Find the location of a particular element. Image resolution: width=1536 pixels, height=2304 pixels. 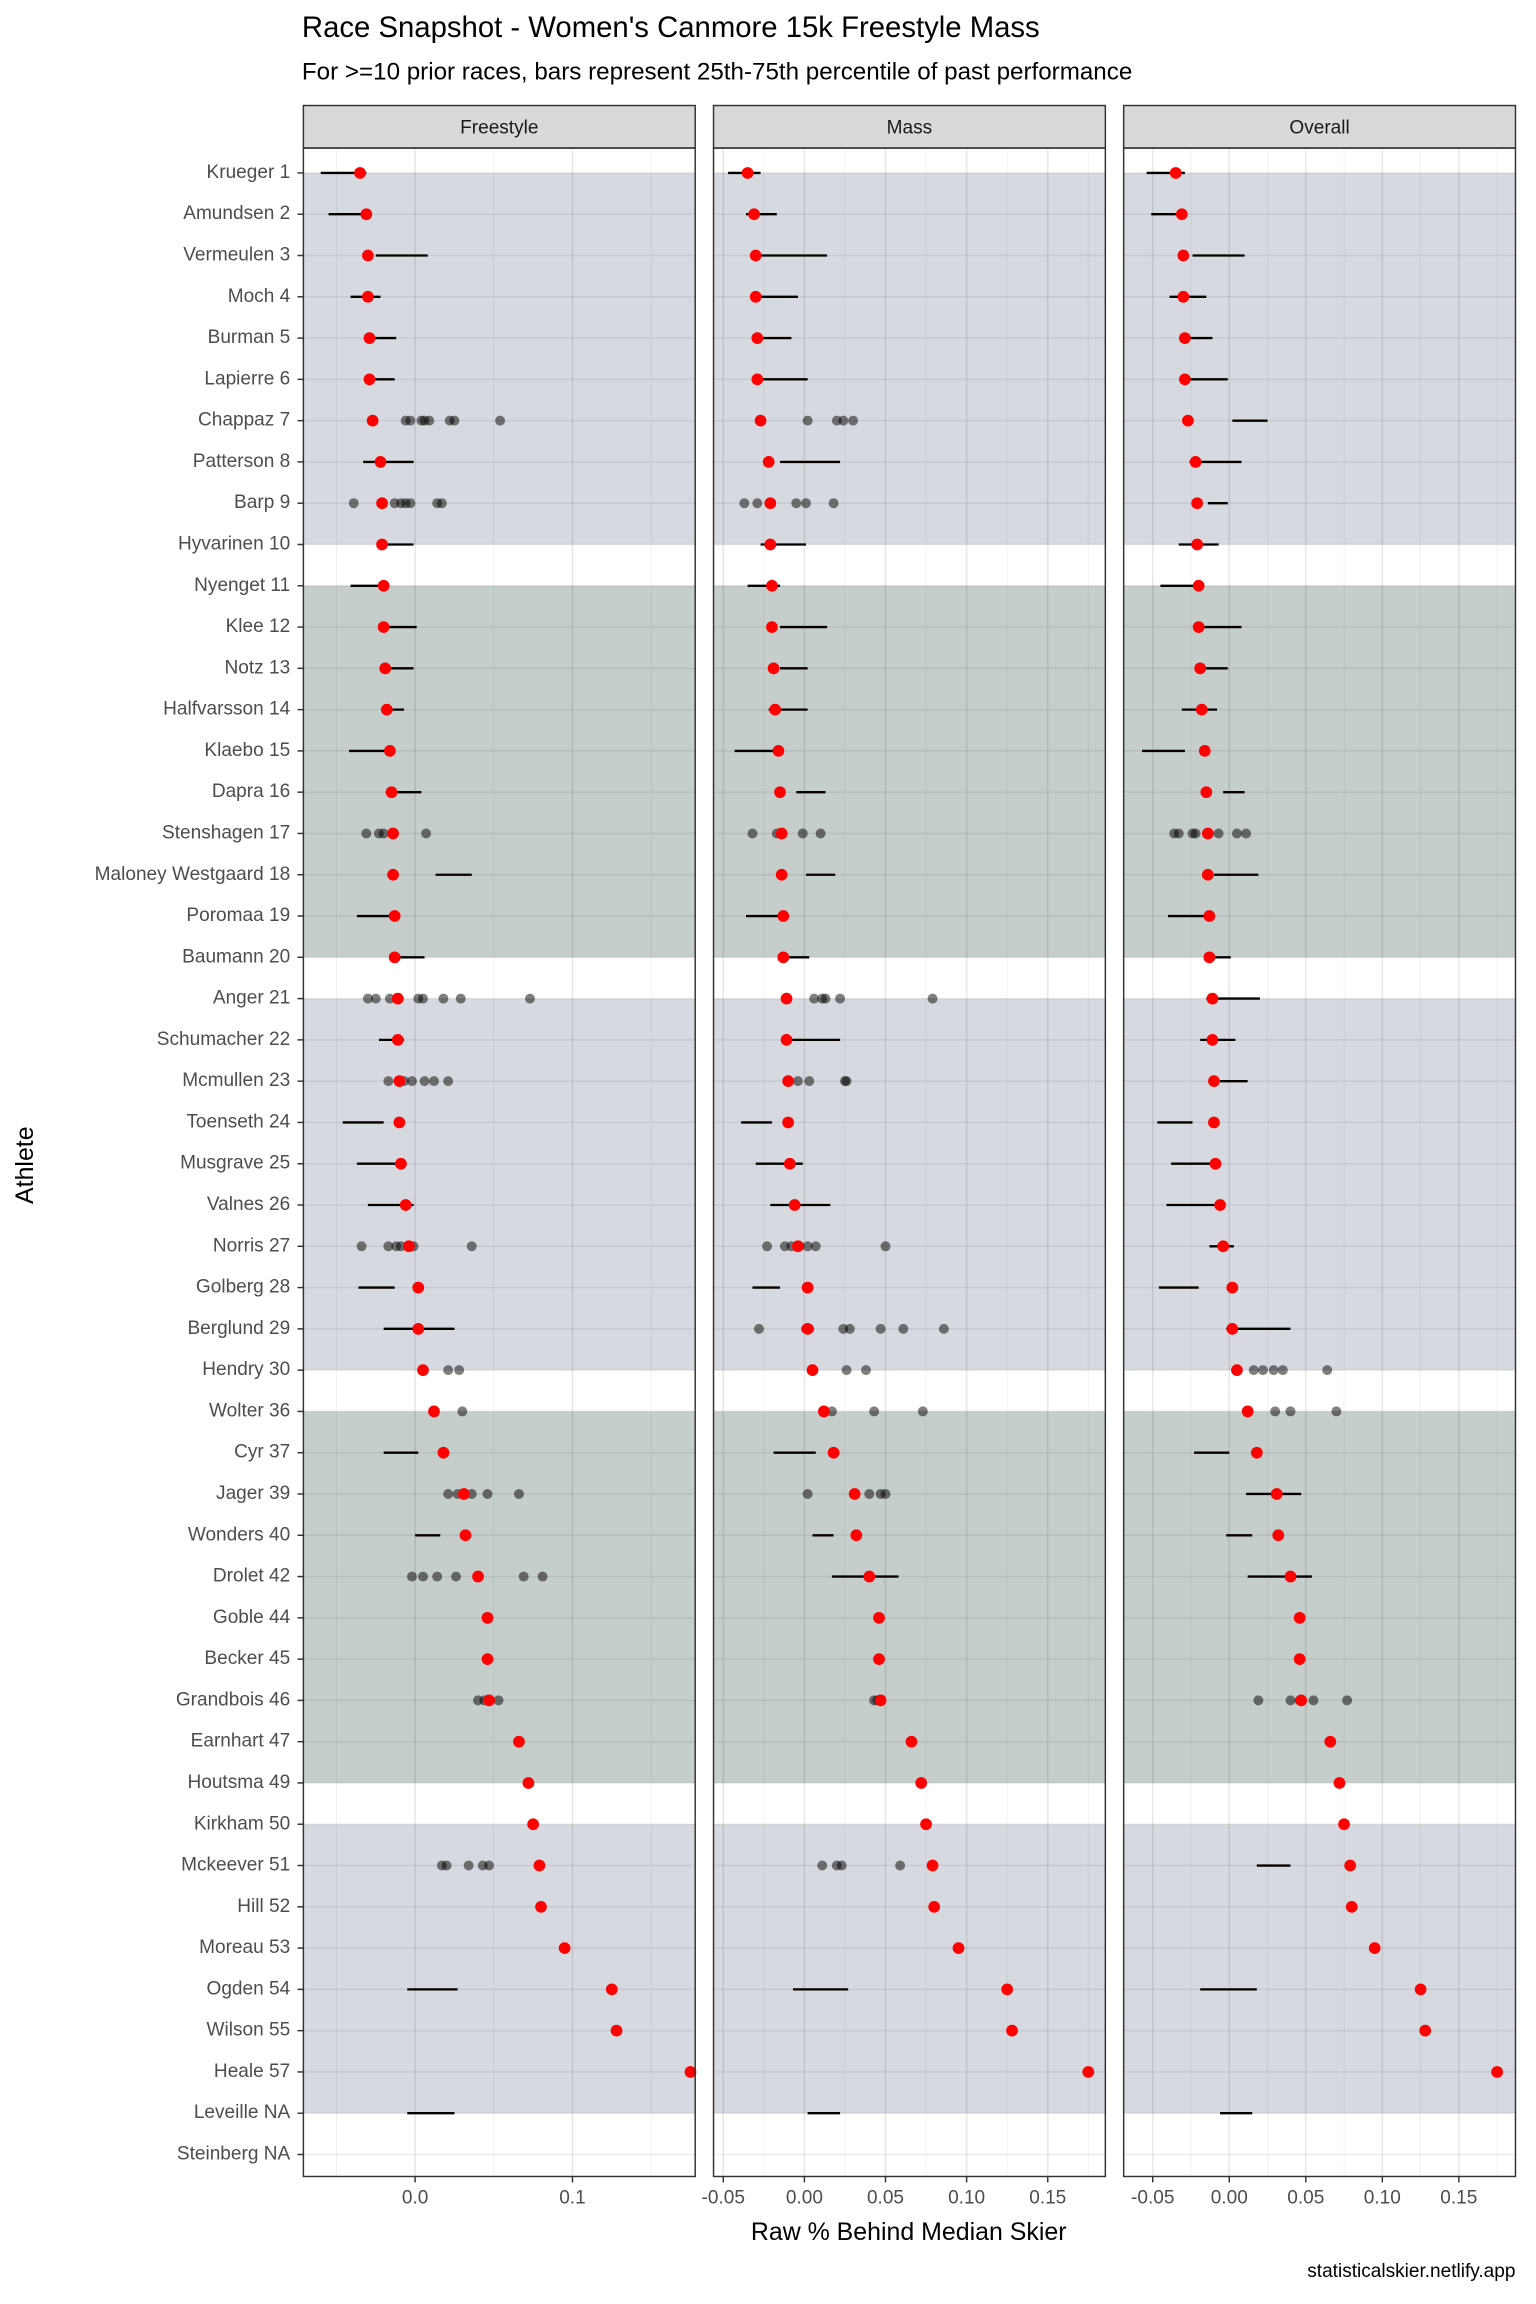

y-tick-label: Dapra 16 is located at coordinates (251, 791).